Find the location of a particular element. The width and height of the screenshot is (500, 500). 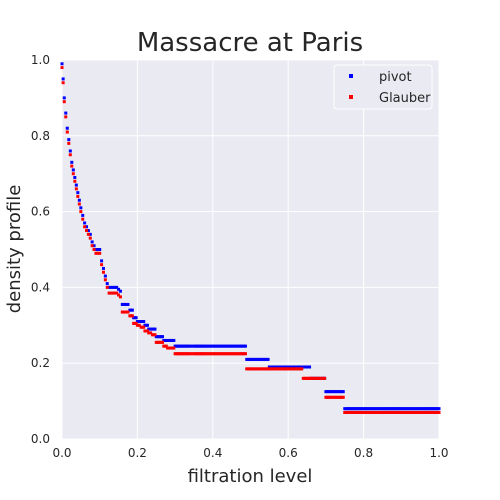

chart-title: Massacre at Paris is located at coordinates (250, 43).